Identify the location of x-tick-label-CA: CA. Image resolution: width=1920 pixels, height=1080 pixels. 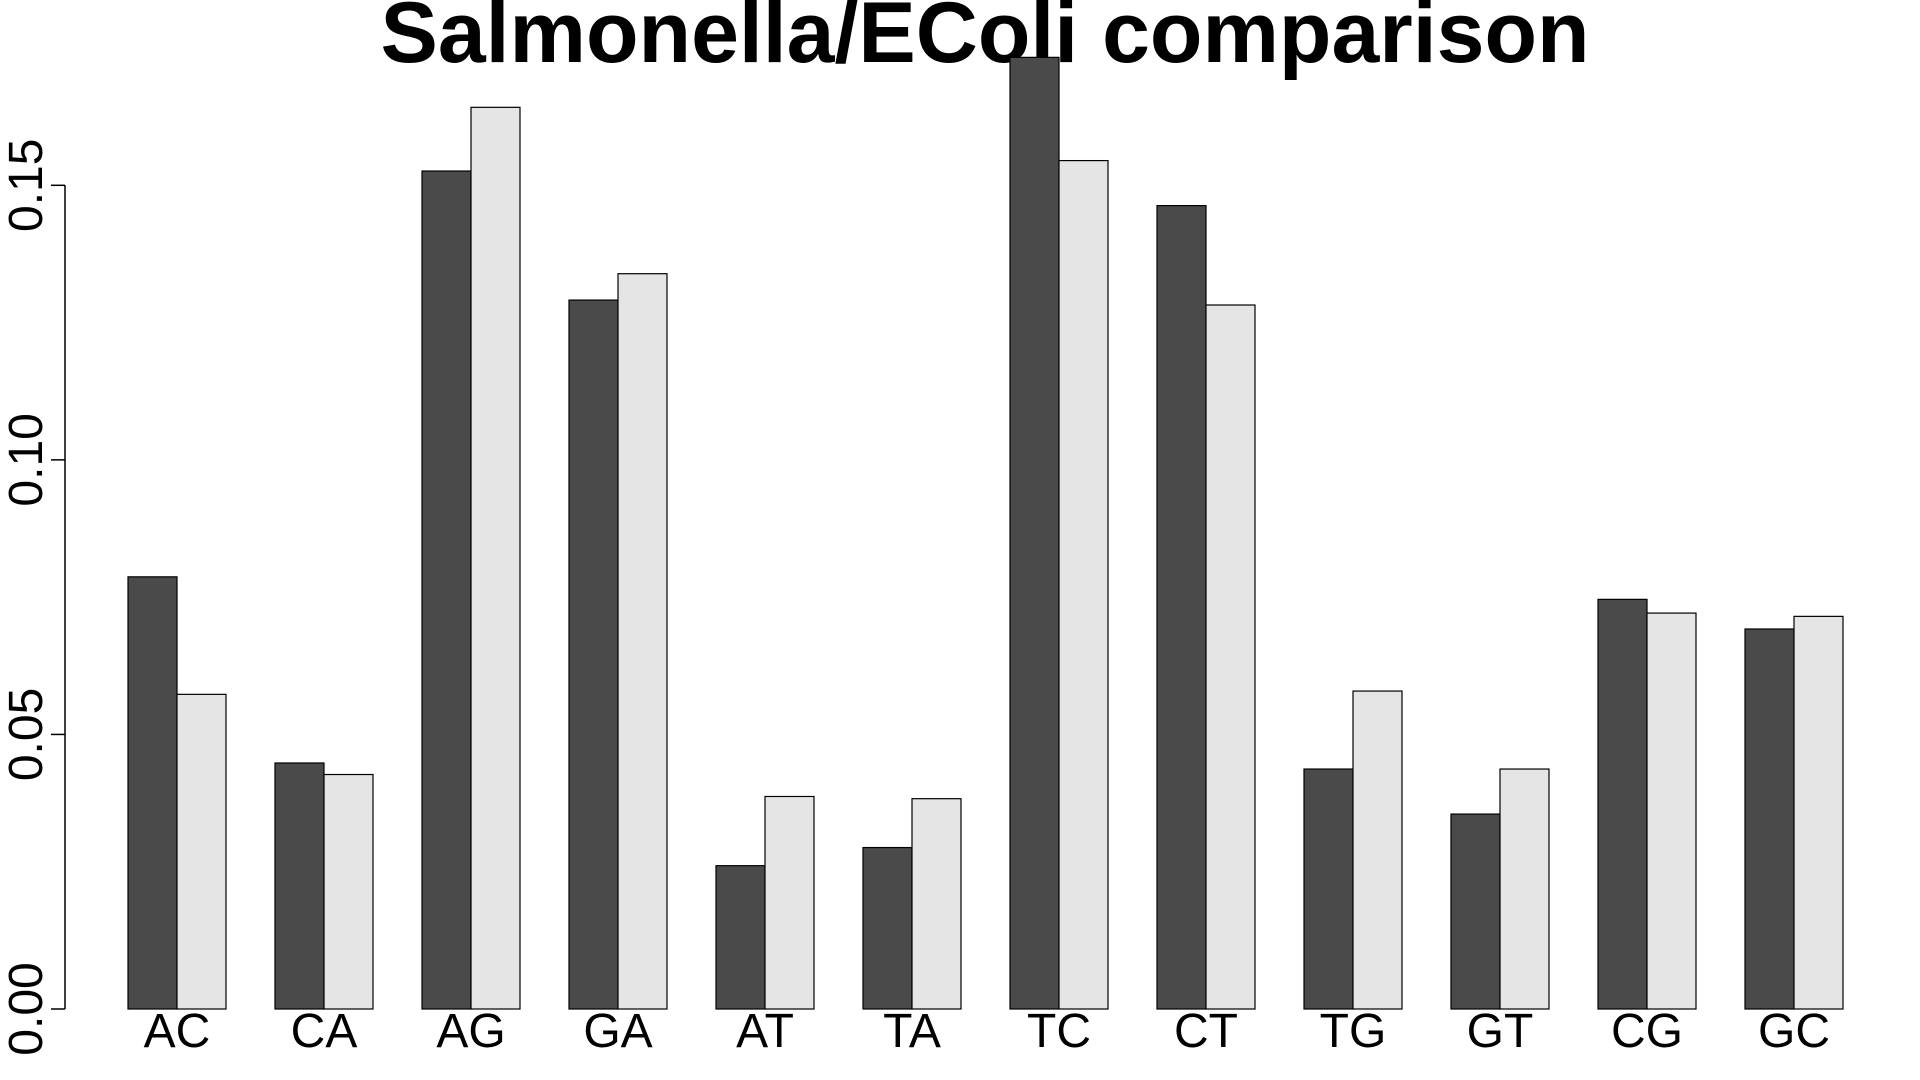
(324, 1031).